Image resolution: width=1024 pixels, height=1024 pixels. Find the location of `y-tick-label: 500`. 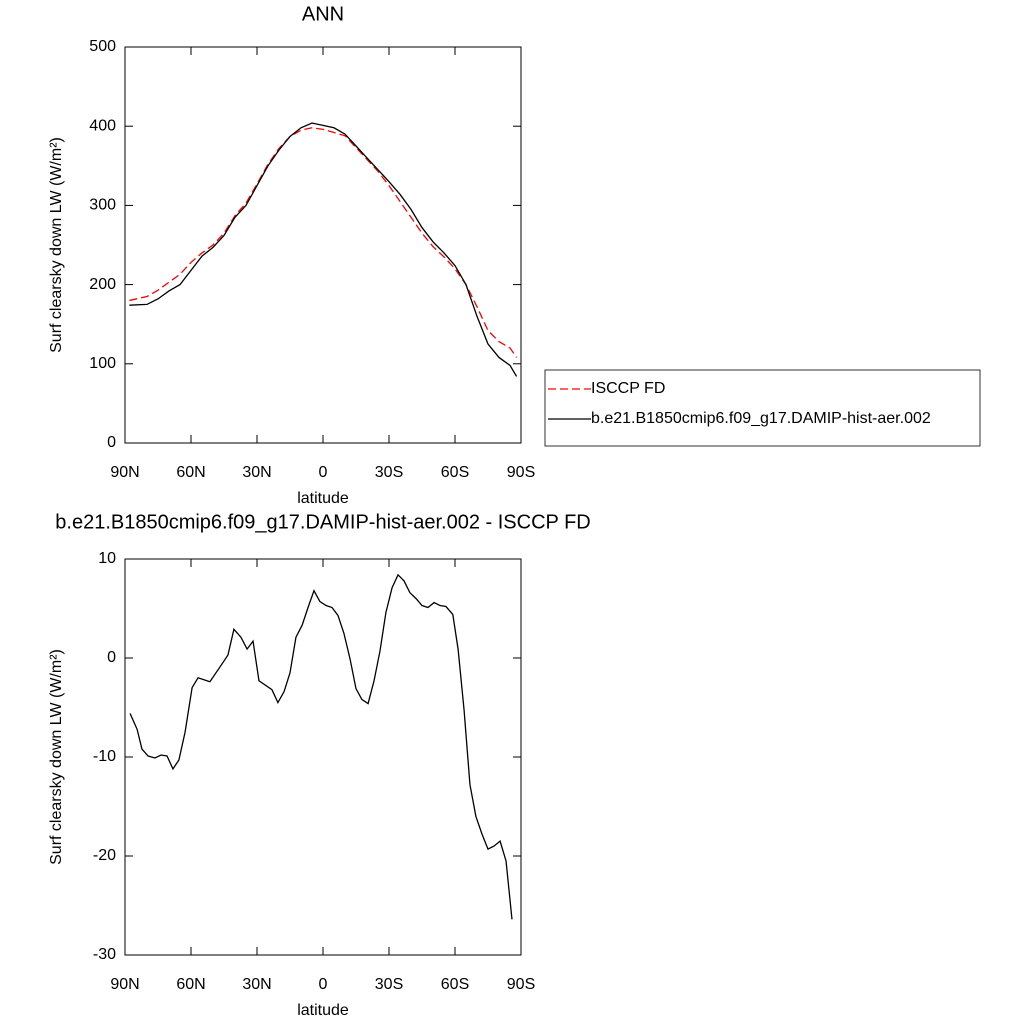

y-tick-label: 500 is located at coordinates (102, 46).